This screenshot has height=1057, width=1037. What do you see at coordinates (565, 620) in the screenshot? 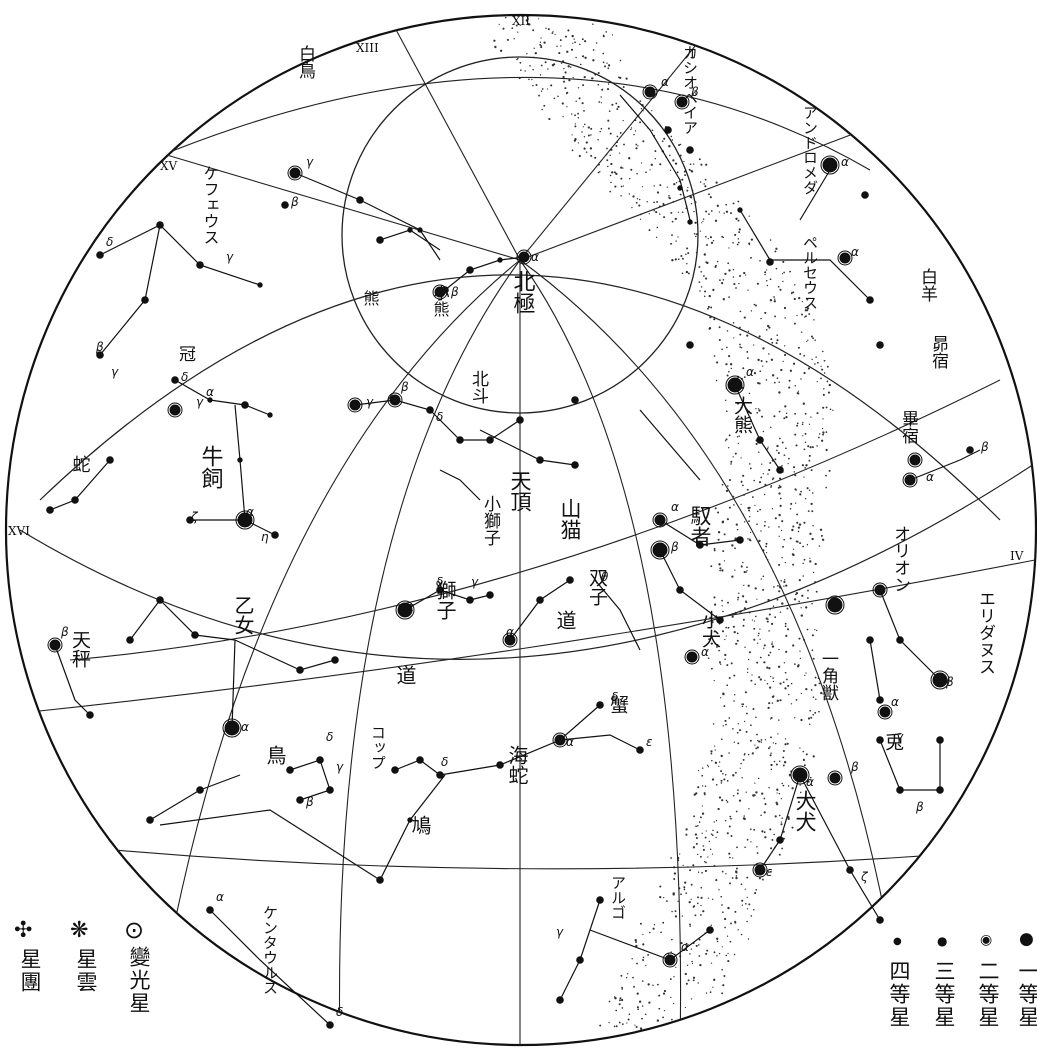
I see `constellation-label-ecliptic-1: 道` at bounding box center [565, 620].